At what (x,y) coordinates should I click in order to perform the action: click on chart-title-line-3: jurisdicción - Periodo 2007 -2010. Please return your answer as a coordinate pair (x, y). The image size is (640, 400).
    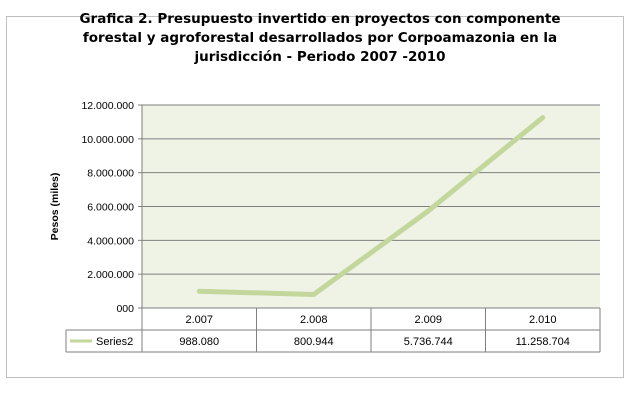
    Looking at the image, I should click on (320, 57).